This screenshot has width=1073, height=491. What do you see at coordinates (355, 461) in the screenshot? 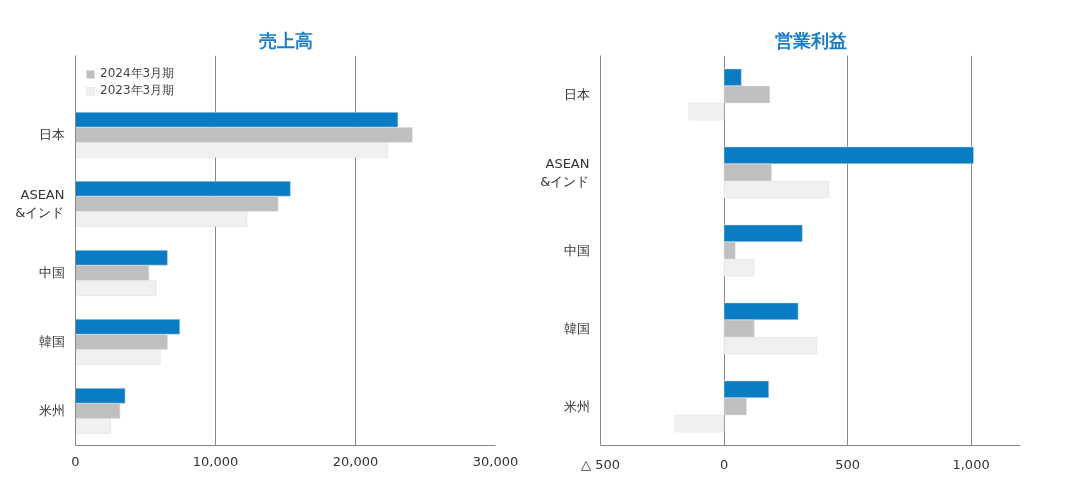
I see `x-tick-label: 20,000` at bounding box center [355, 461].